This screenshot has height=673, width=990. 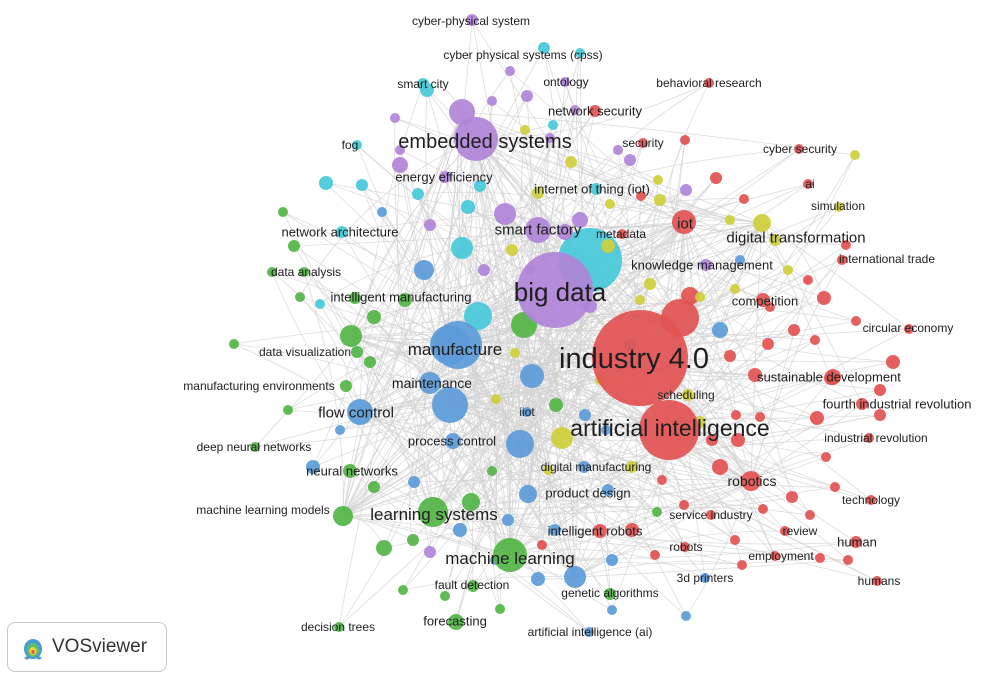 What do you see at coordinates (560, 292) in the screenshot?
I see `node-label-big-data: big data` at bounding box center [560, 292].